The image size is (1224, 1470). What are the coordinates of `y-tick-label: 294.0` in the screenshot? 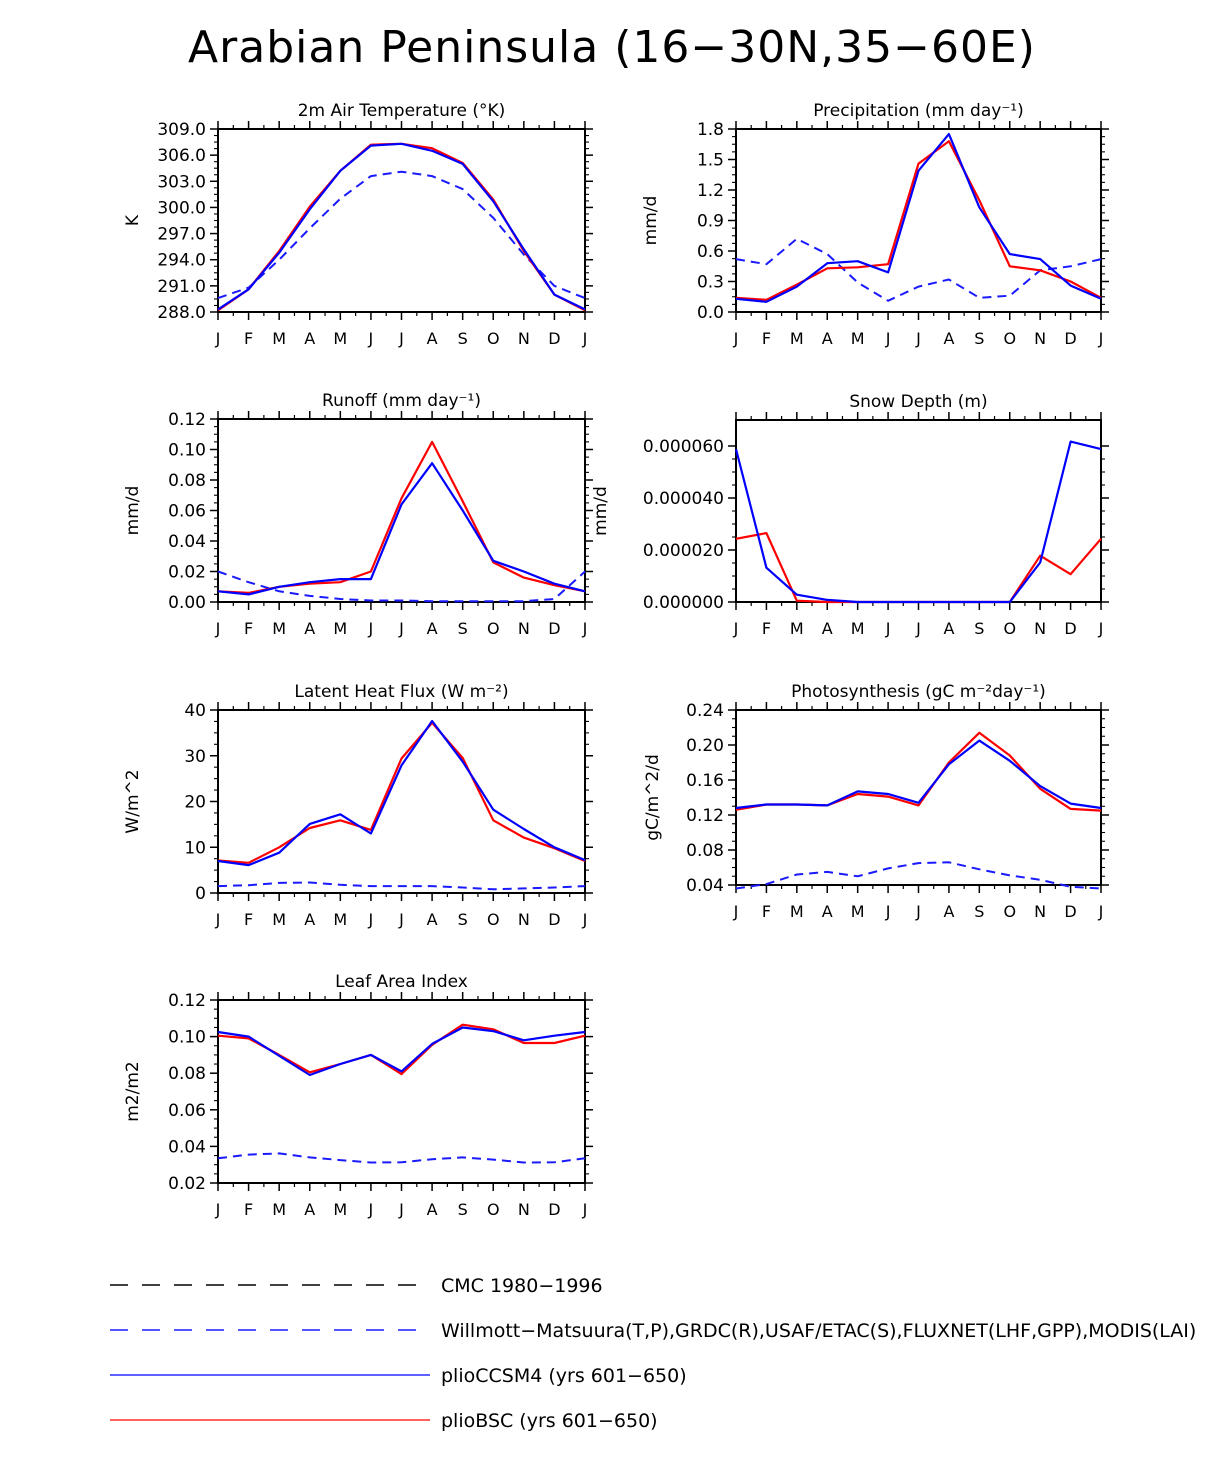 It's located at (181, 261).